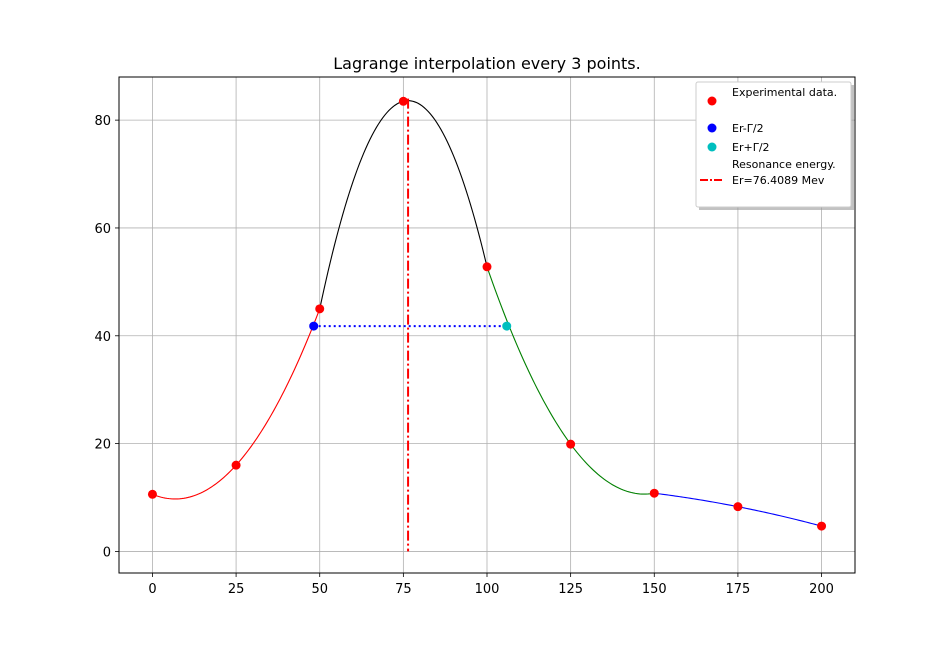 The height and width of the screenshot is (648, 950). What do you see at coordinates (319, 589) in the screenshot?
I see `x-tick-label: 50` at bounding box center [319, 589].